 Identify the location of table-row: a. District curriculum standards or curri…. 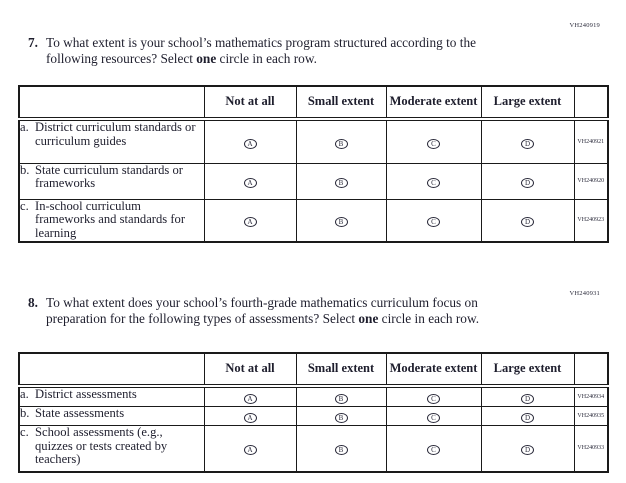
(313, 141).